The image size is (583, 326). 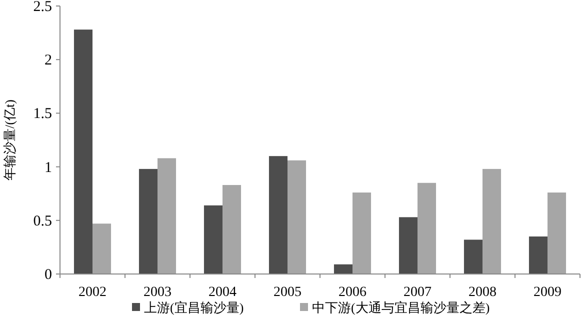 What do you see at coordinates (48, 275) in the screenshot?
I see `y-tick-label: 0` at bounding box center [48, 275].